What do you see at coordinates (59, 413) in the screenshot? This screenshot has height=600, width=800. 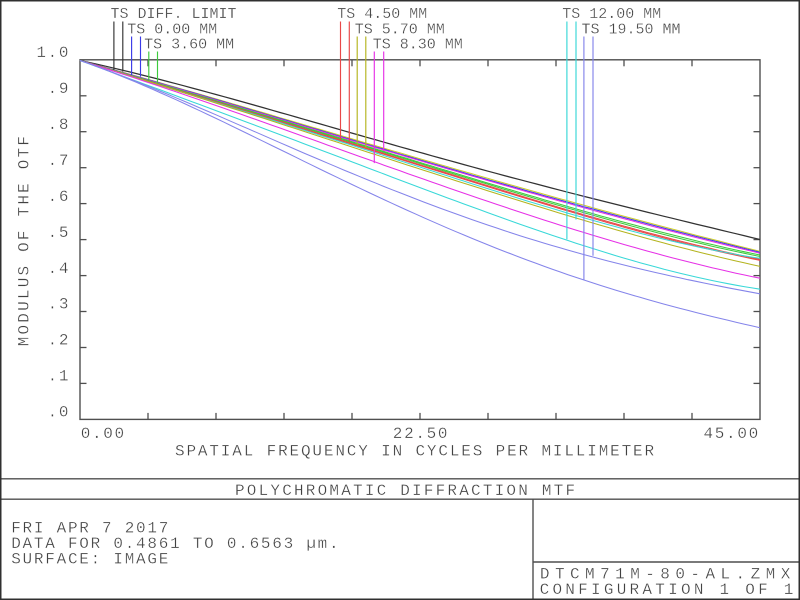 I see `svg-text: .0` at bounding box center [59, 413].